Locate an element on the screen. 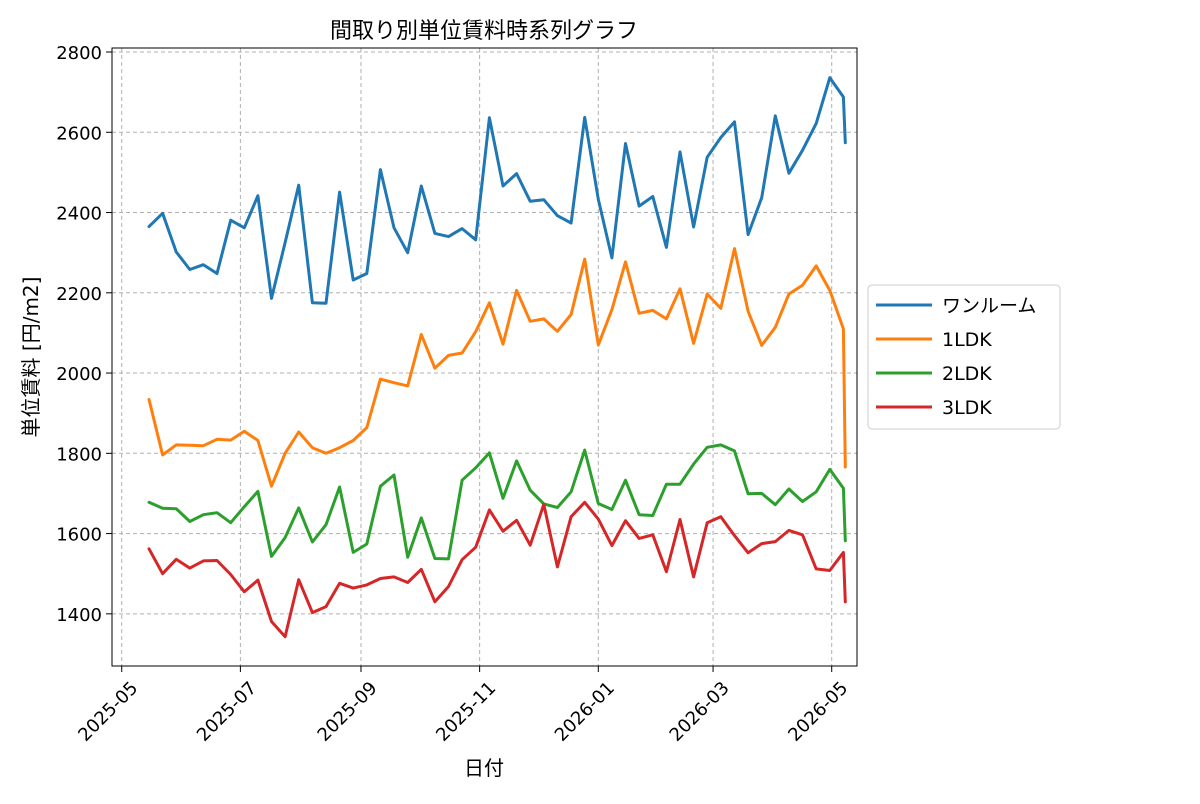 The image size is (1200, 804). legend-box is located at coordinates (964, 357).